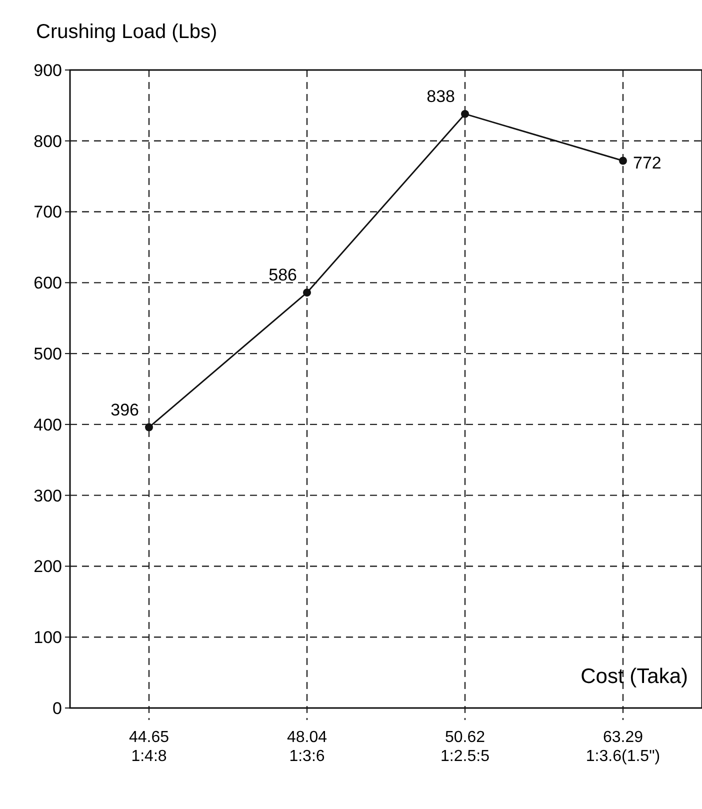 The width and height of the screenshot is (702, 809). What do you see at coordinates (48, 283) in the screenshot?
I see `y-tick-label: 600` at bounding box center [48, 283].